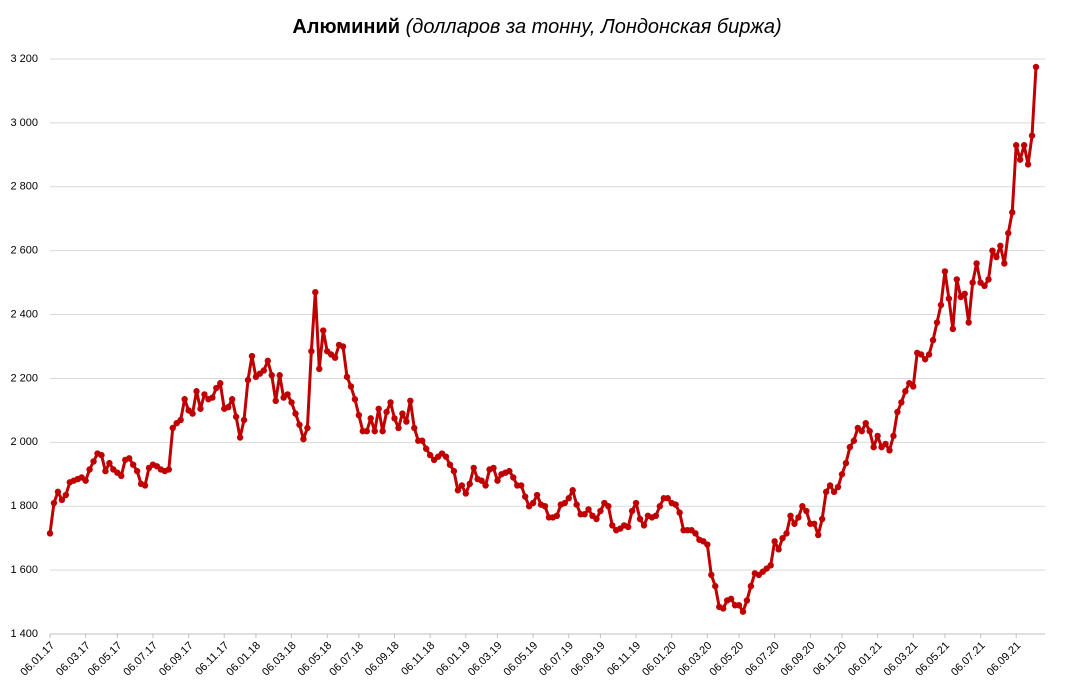  What do you see at coordinates (24, 506) in the screenshot?
I see `y-tick-label: 1 800` at bounding box center [24, 506].